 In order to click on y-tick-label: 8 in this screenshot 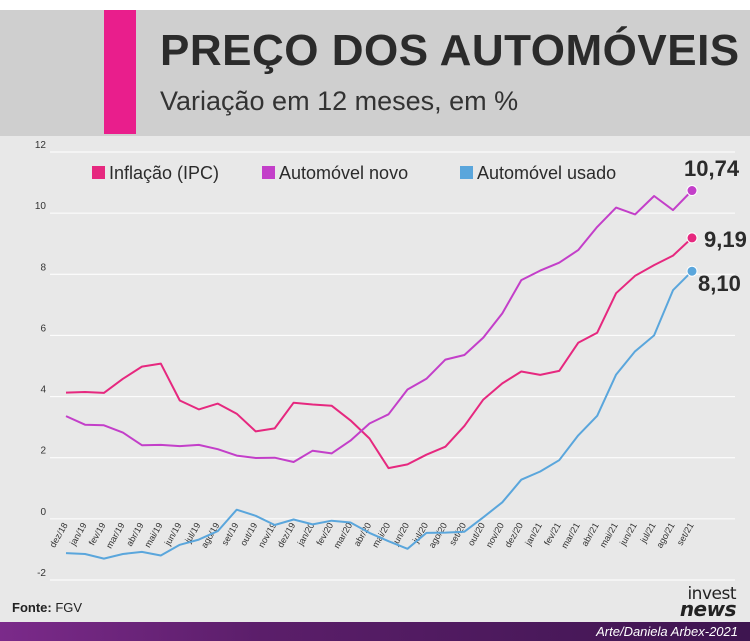, I will do `click(43, 267)`.